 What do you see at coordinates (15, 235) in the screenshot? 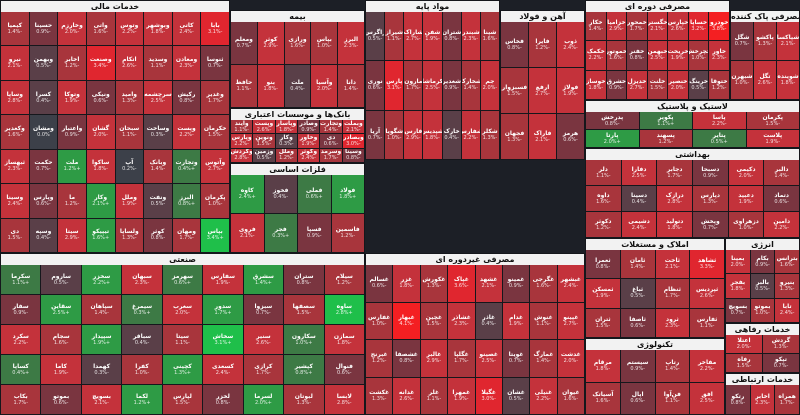
I see `stock-tile: دی -1.5%` at bounding box center [15, 235].